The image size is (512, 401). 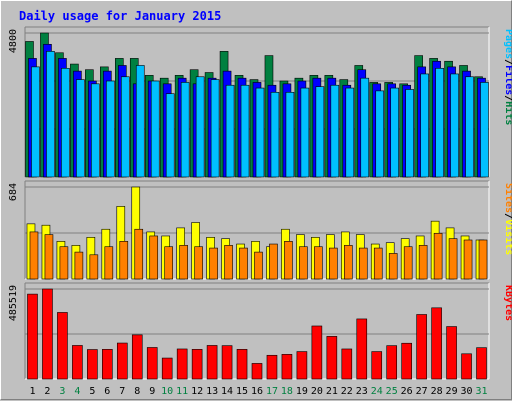 What do you see at coordinates (377, 391) in the screenshot?
I see `x-tick-label: 24` at bounding box center [377, 391].